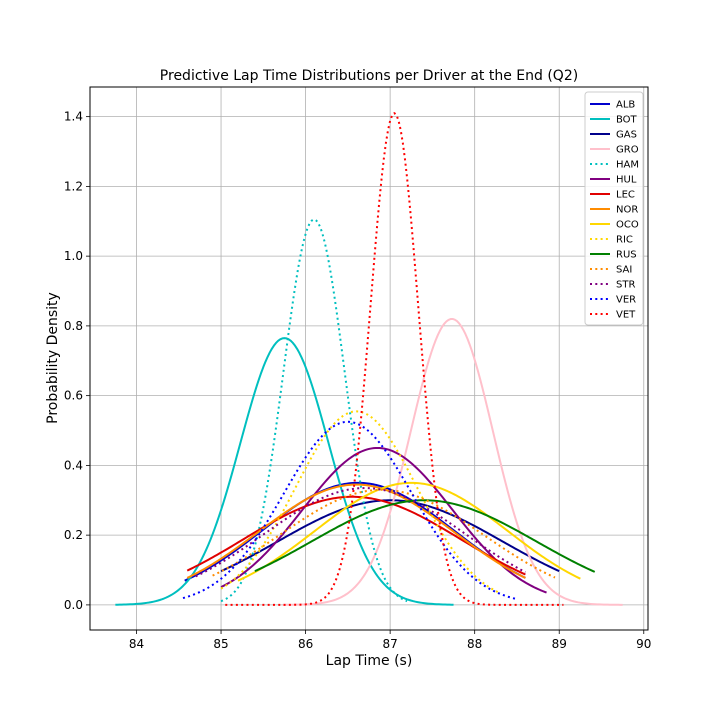 The height and width of the screenshot is (720, 720). I want to click on legend-label-ham: HAM, so click(627, 165).